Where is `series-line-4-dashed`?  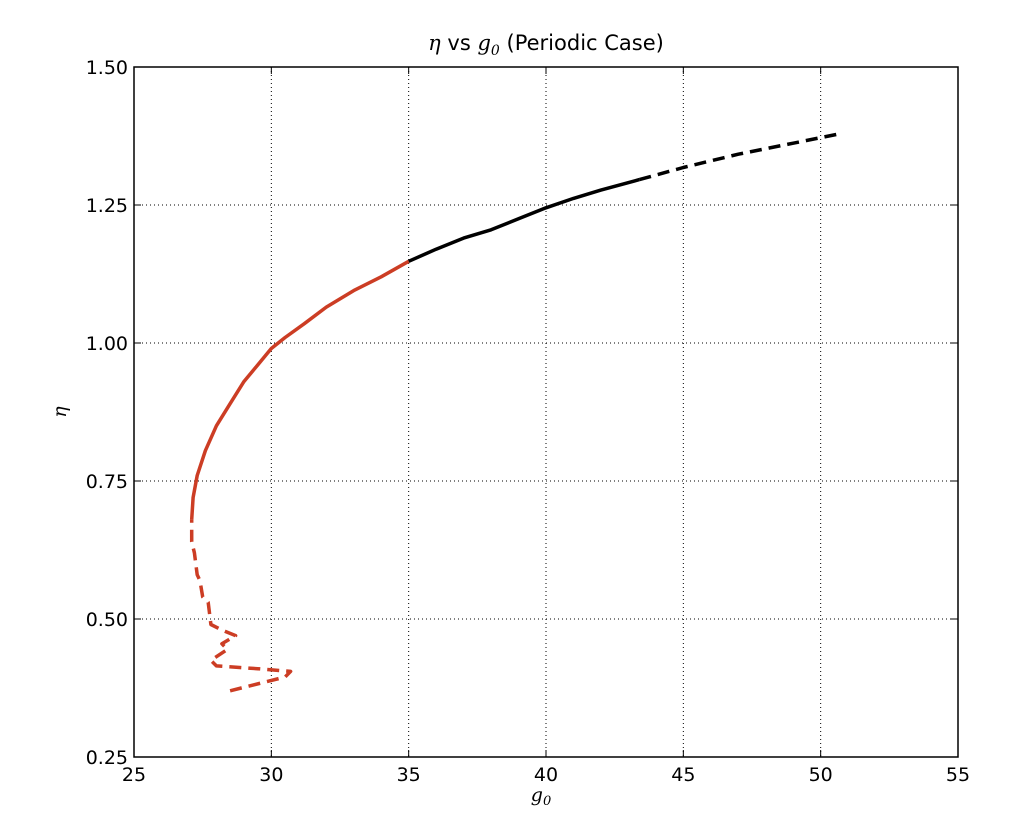
series-line-4-dashed is located at coordinates (738, 157).